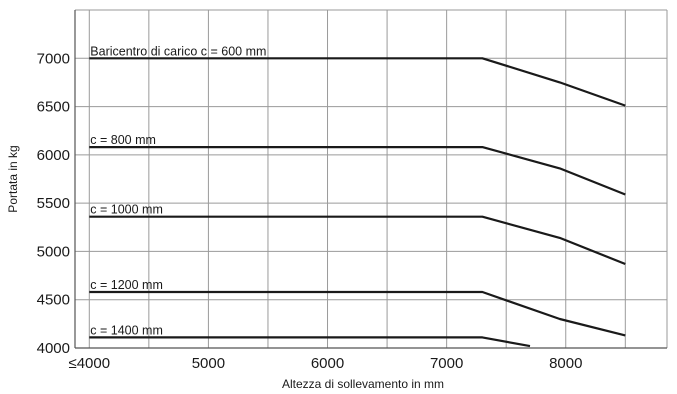  What do you see at coordinates (53, 58) in the screenshot?
I see `y-tick-label: 7000` at bounding box center [53, 58].